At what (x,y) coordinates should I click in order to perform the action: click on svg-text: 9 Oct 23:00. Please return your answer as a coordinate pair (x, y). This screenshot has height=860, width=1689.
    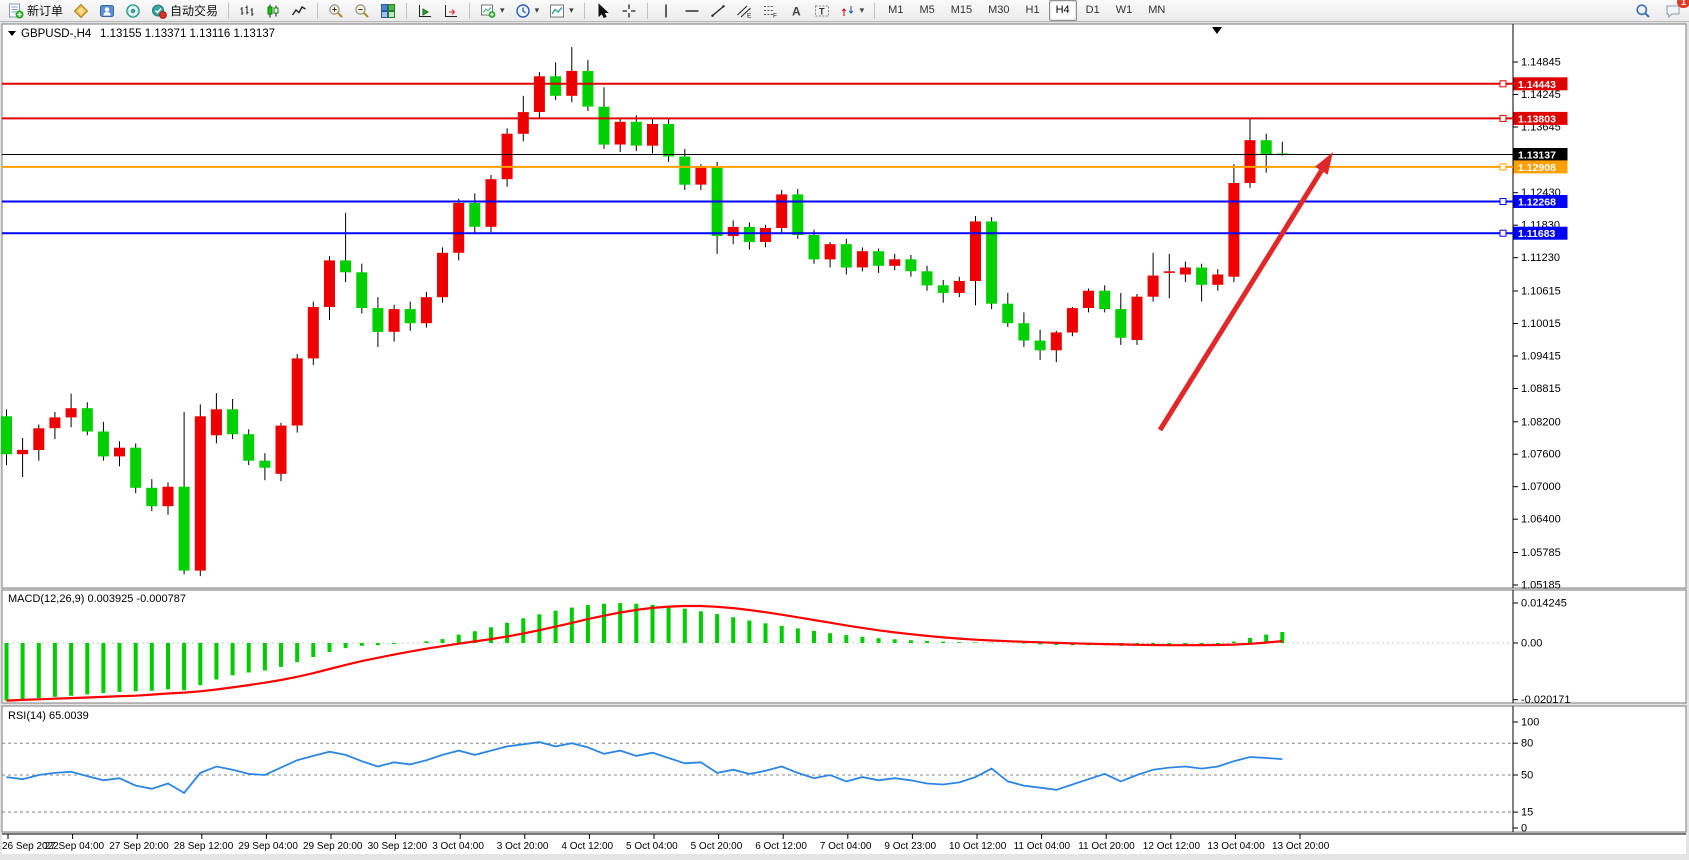
    Looking at the image, I should click on (910, 846).